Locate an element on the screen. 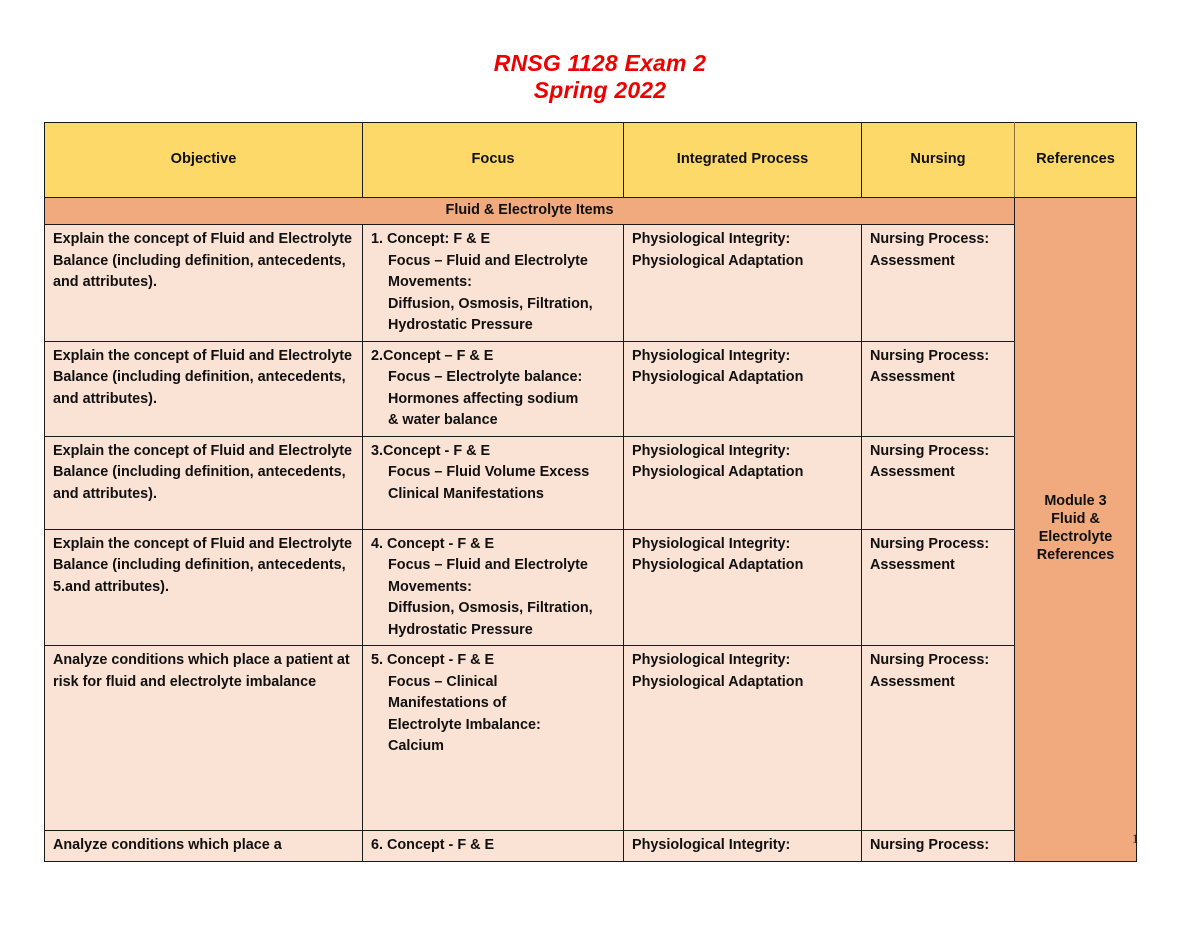 The image size is (1200, 927). column-header-references: References is located at coordinates (1075, 160).